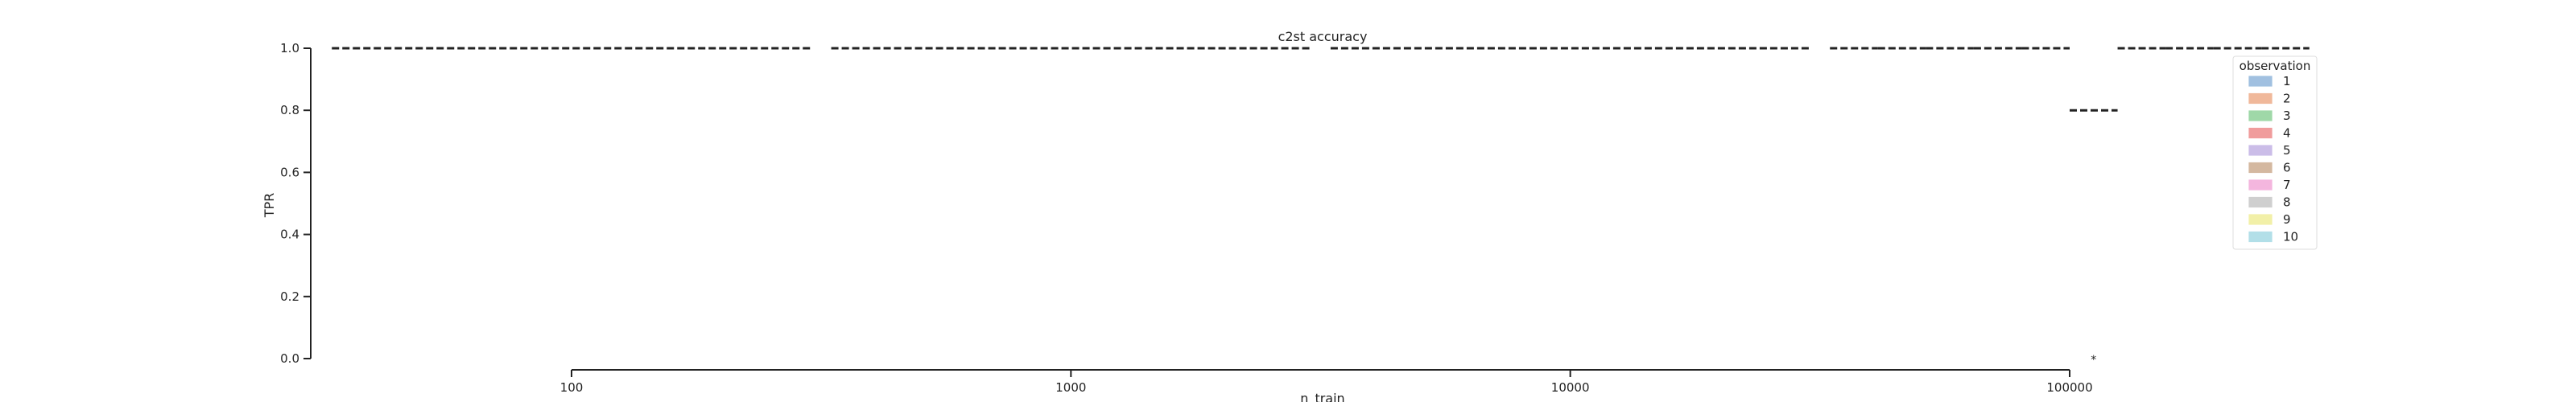  What do you see at coordinates (296, 203) in the screenshot?
I see `y-axis: 0.0 0.2 0.4 0.6 0.8 1.0` at bounding box center [296, 203].